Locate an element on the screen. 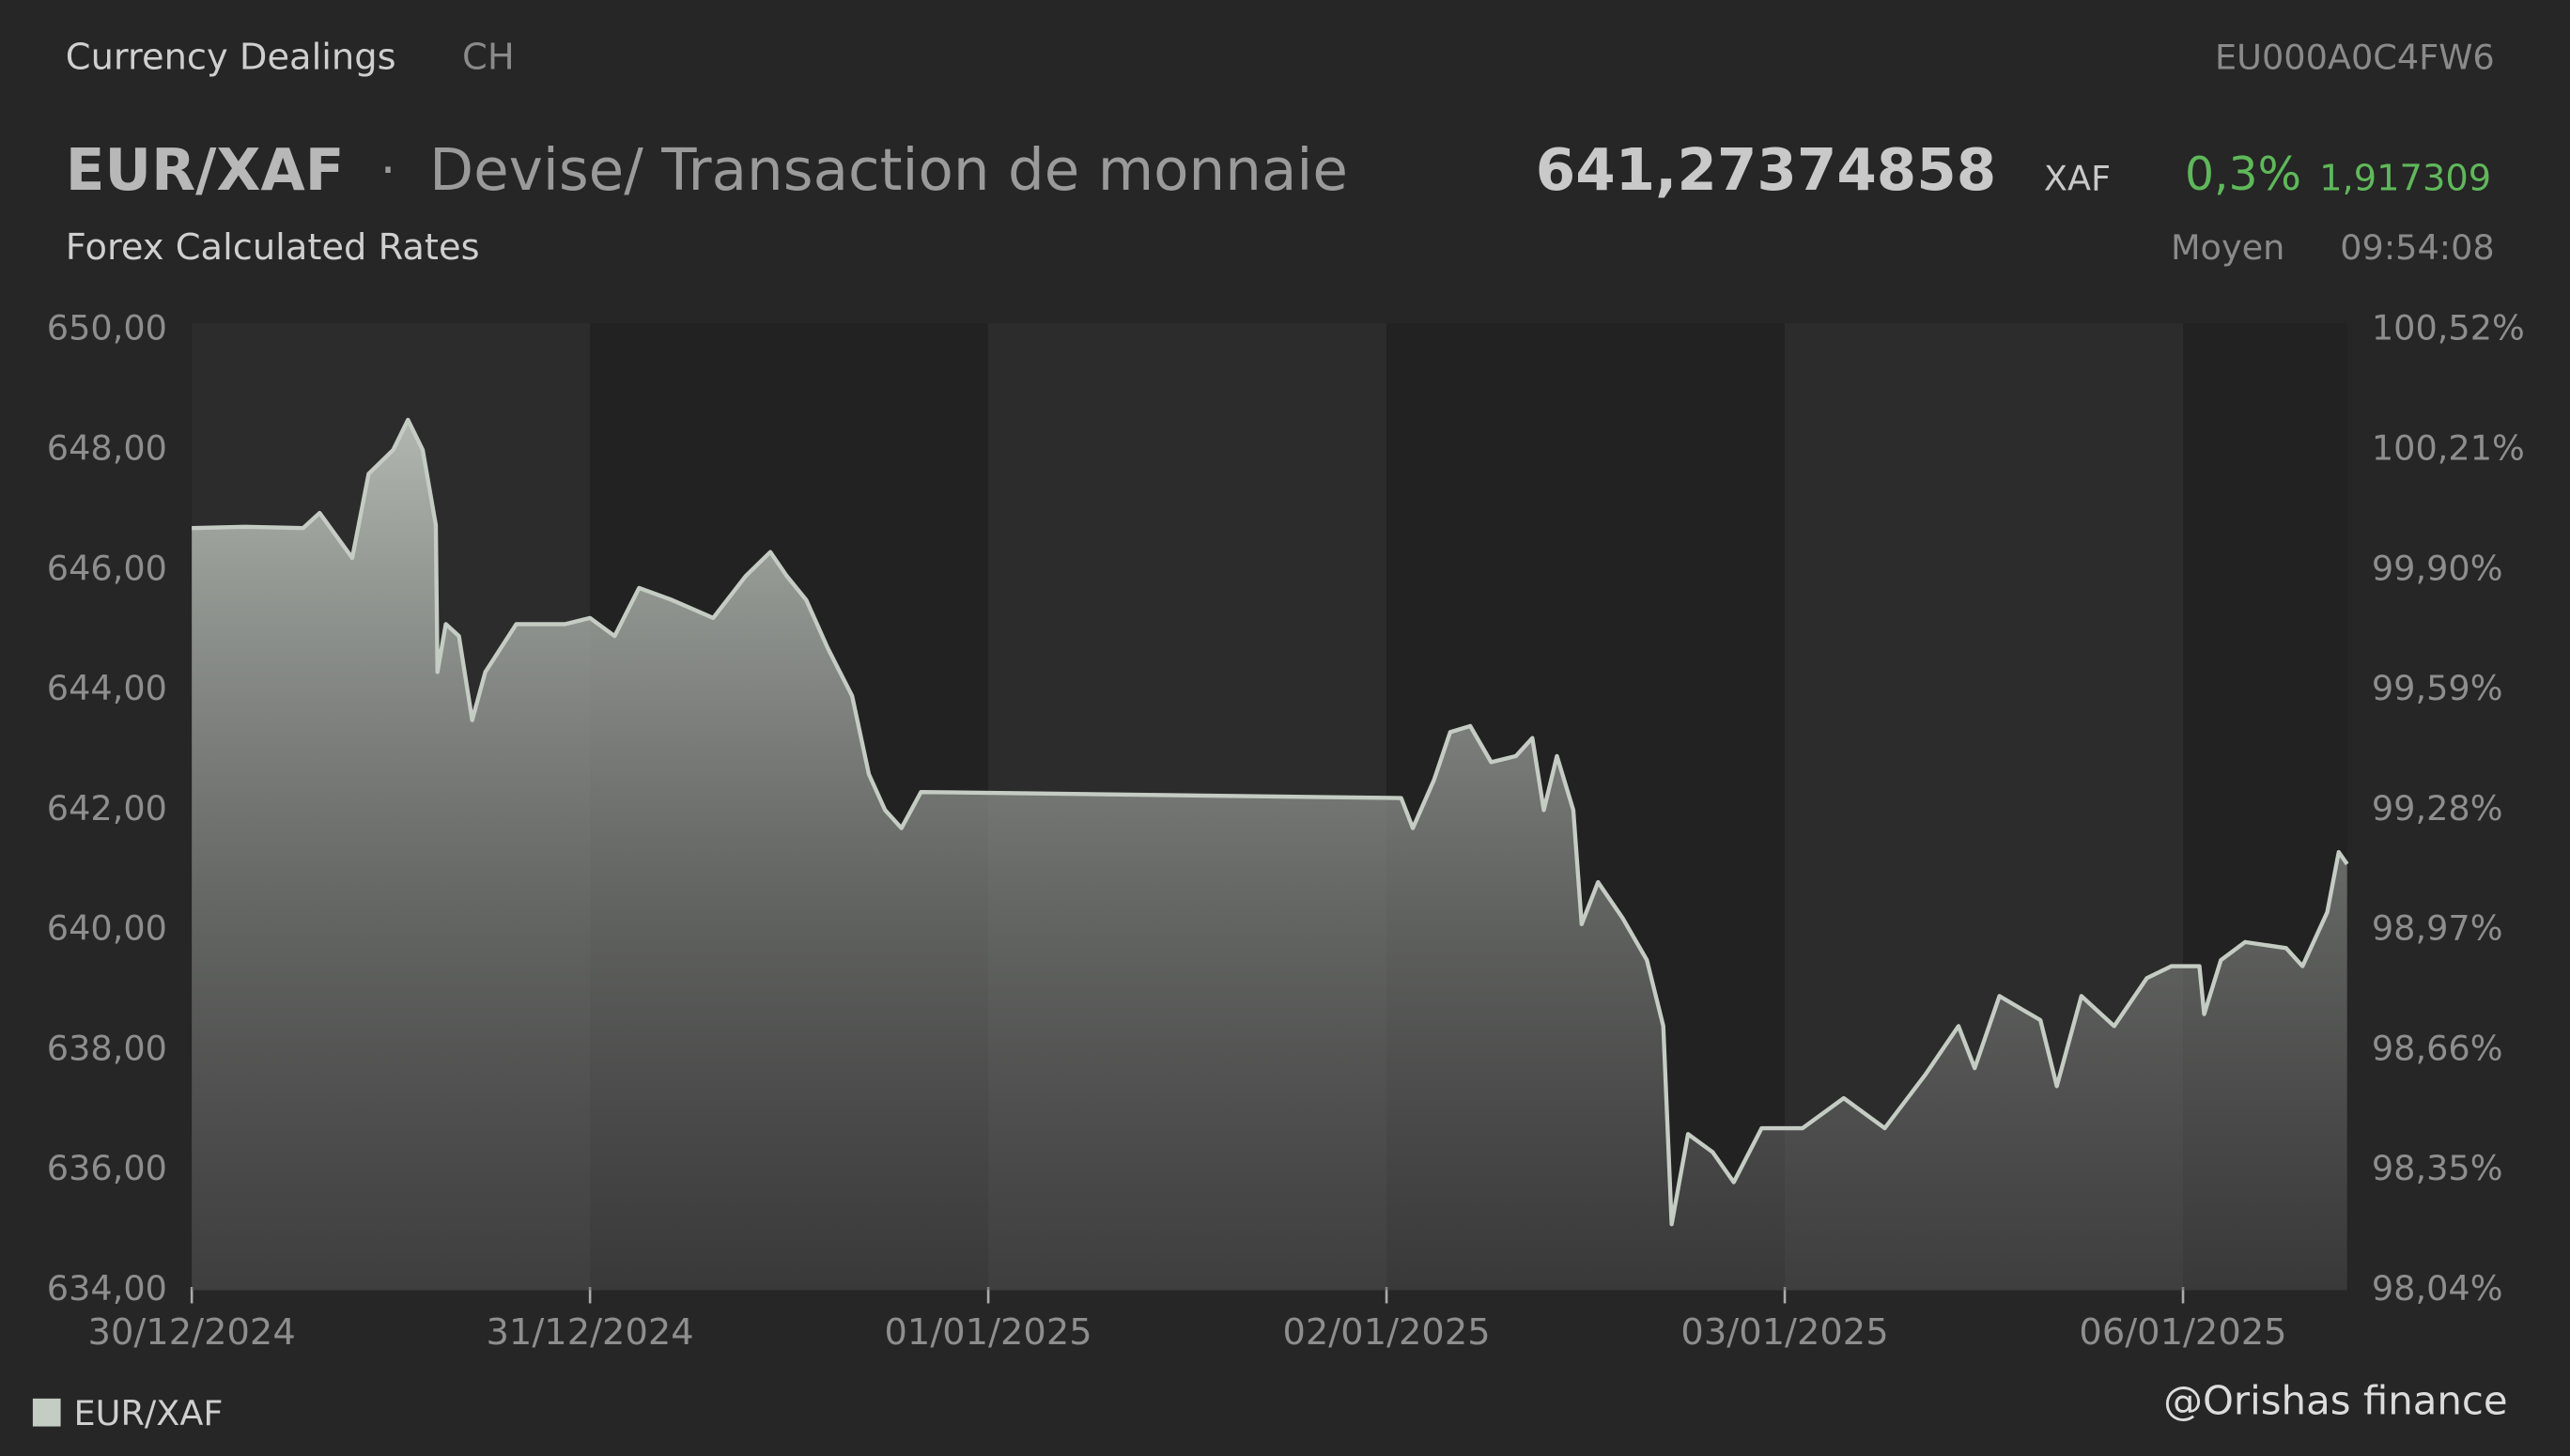  change-percent: 0,3% is located at coordinates (2243, 174).